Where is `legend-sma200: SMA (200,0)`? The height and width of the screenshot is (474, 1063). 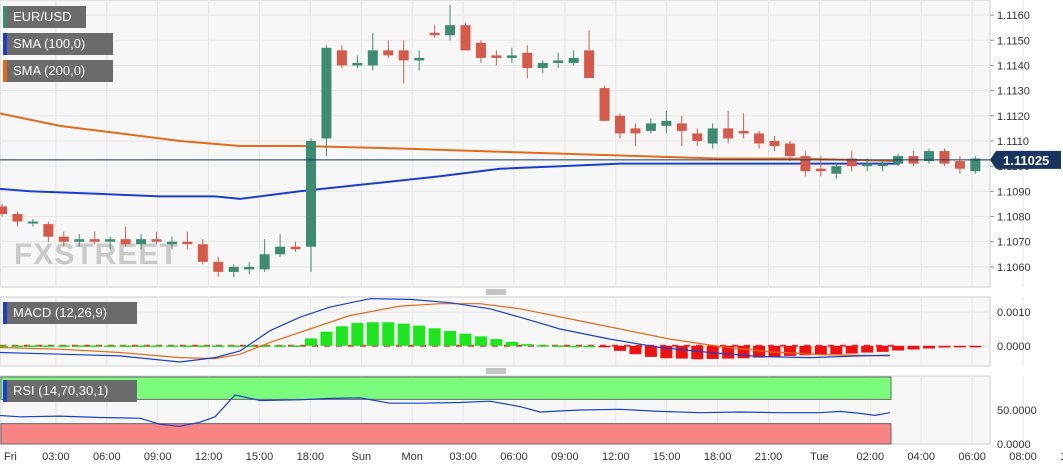
legend-sma200: SMA (200,0) is located at coordinates (58, 71).